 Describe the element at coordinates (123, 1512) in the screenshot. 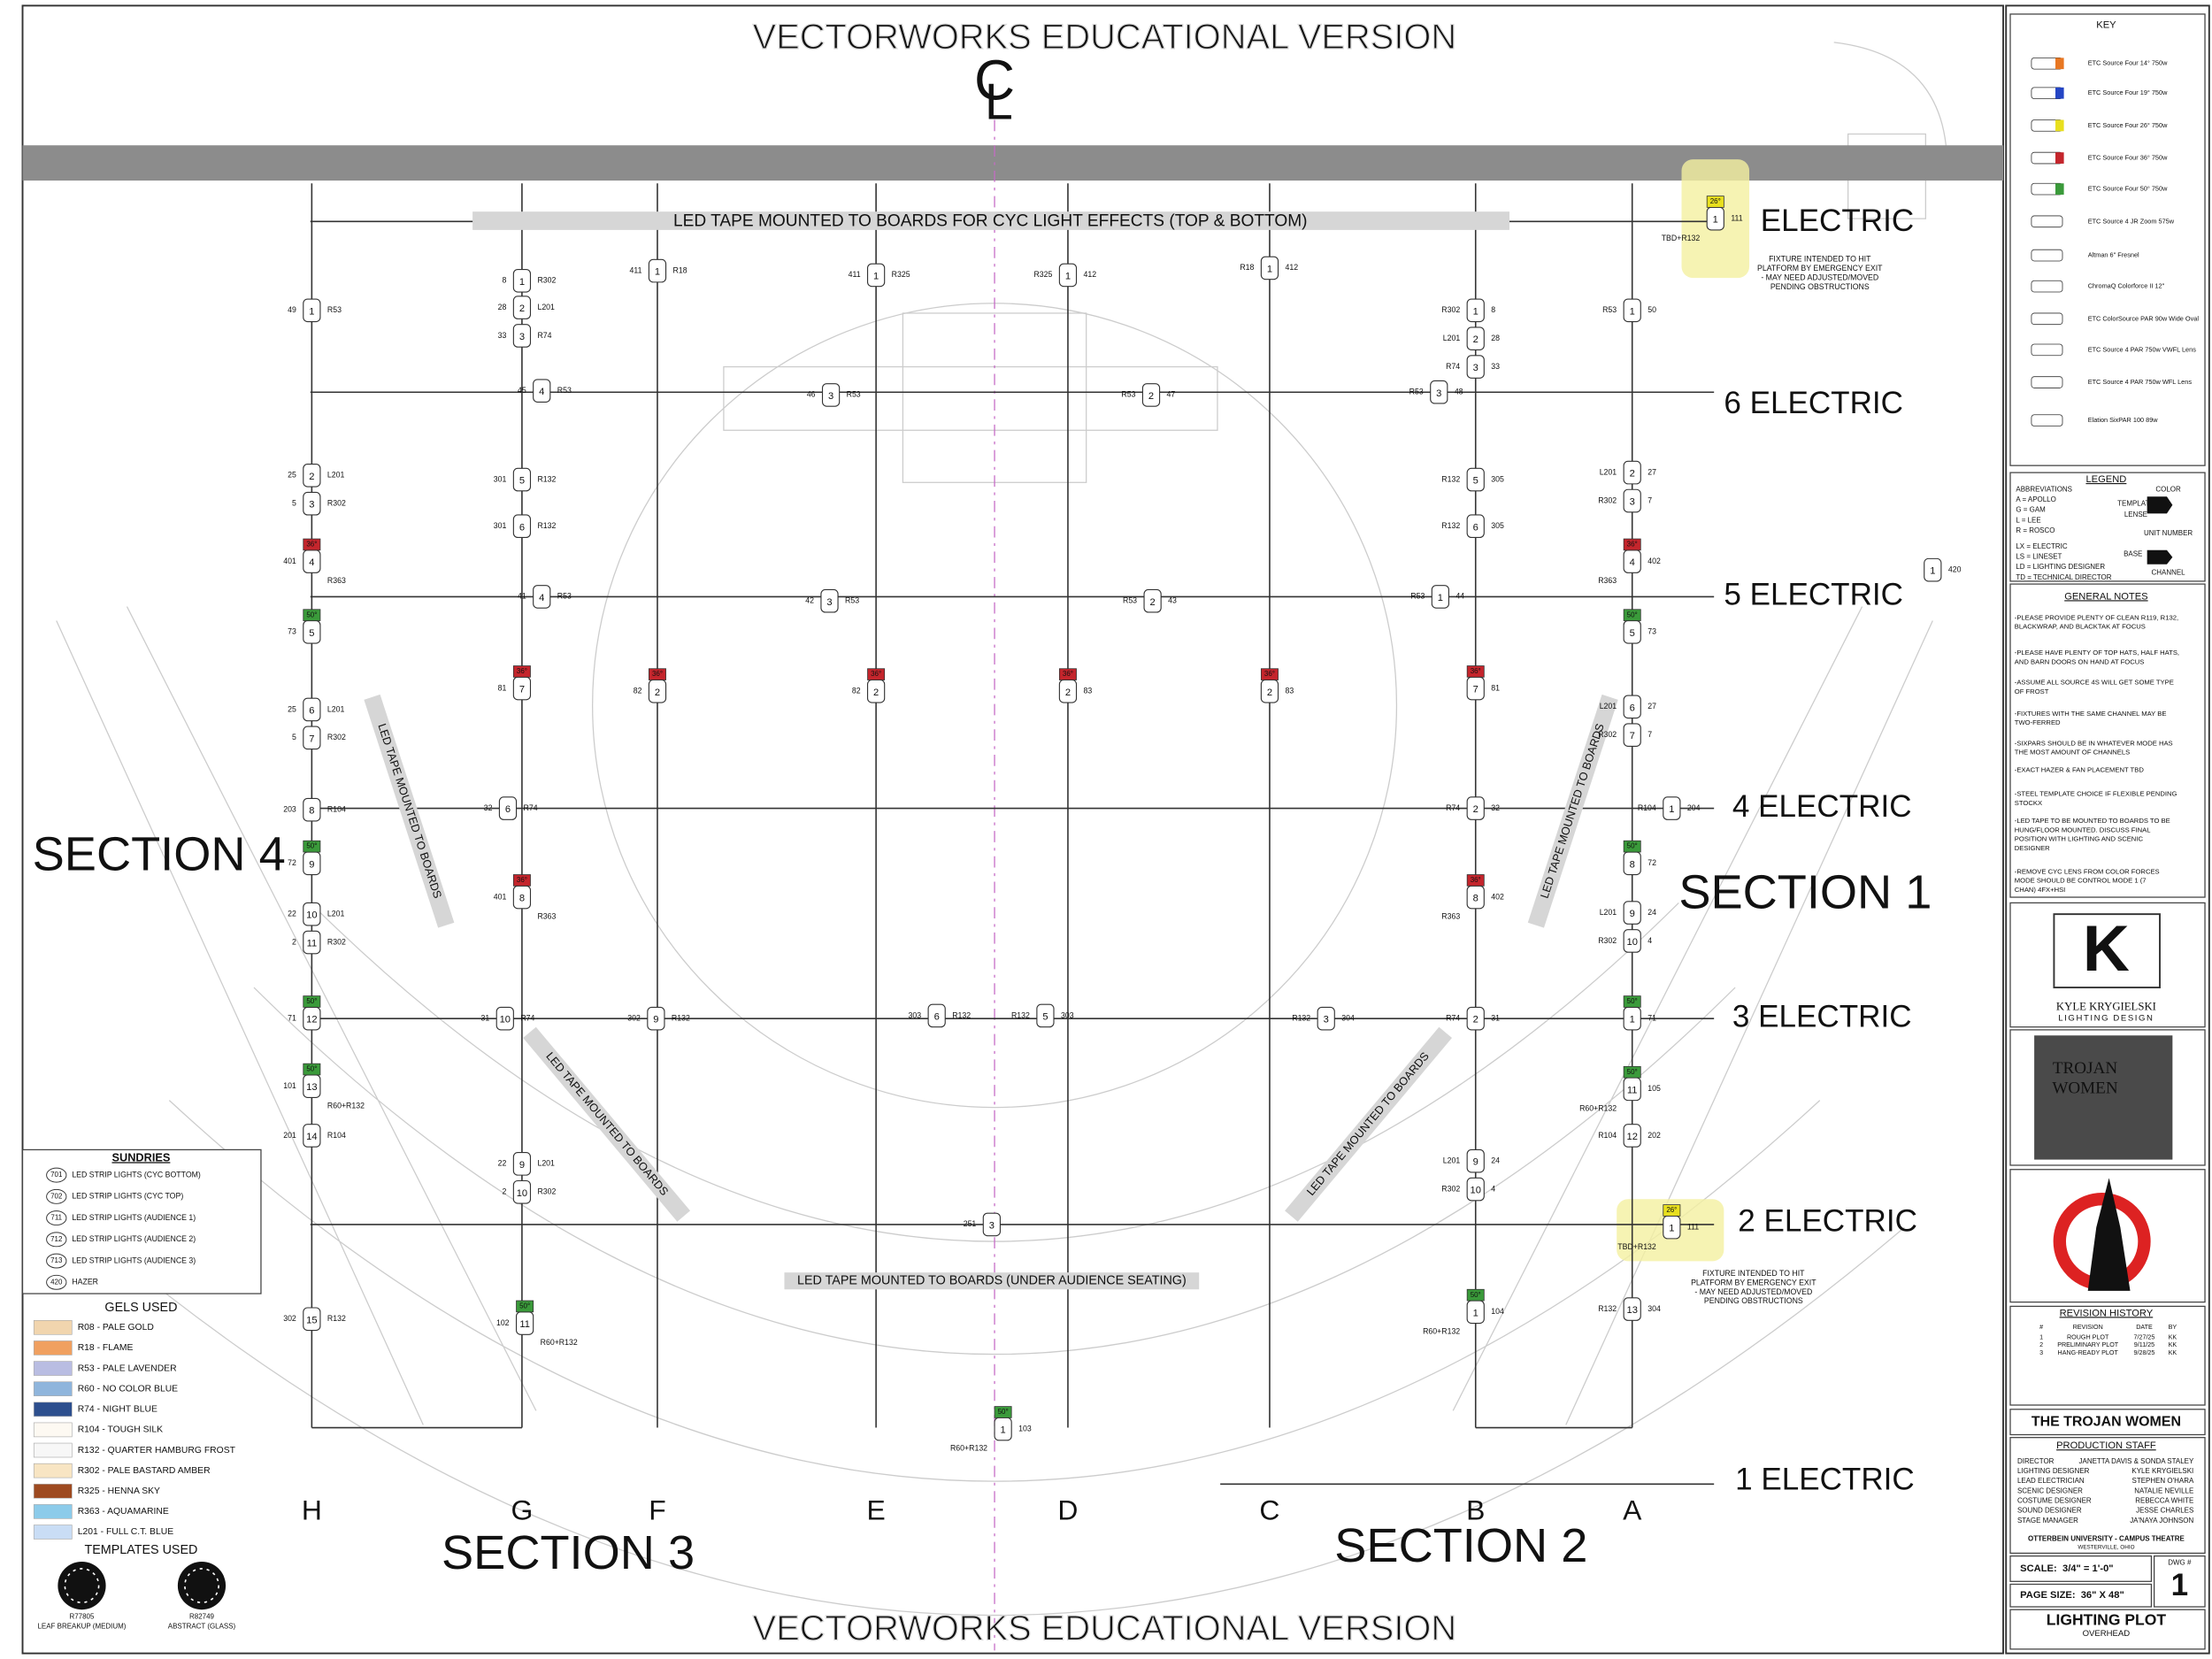

I see `gel-name: R363 - AQUAMARINE` at that location.